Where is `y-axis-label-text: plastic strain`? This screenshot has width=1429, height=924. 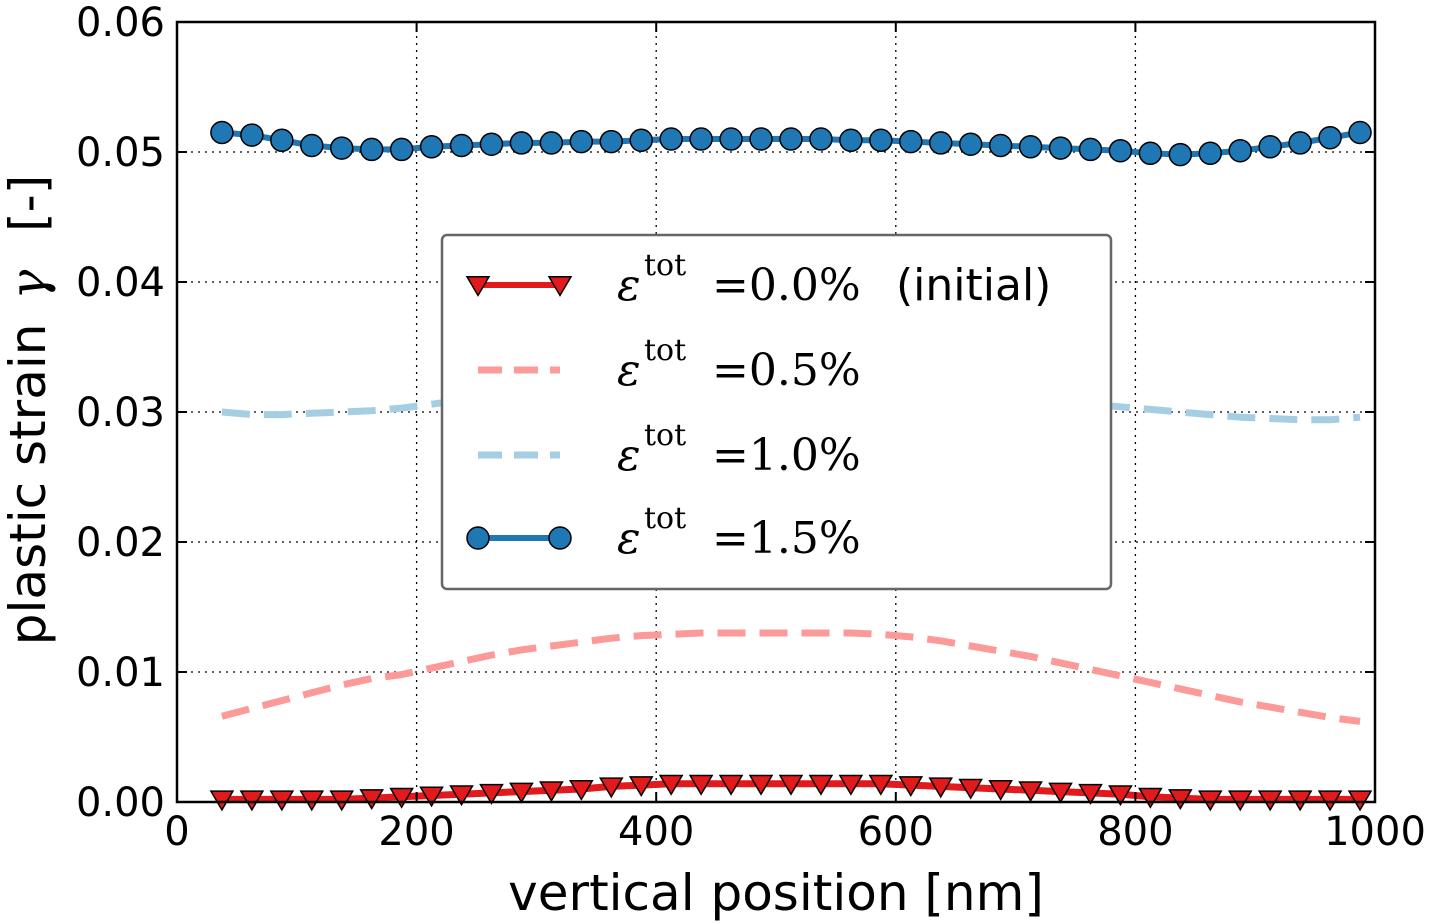 y-axis-label-text: plastic strain is located at coordinates (28, 485).